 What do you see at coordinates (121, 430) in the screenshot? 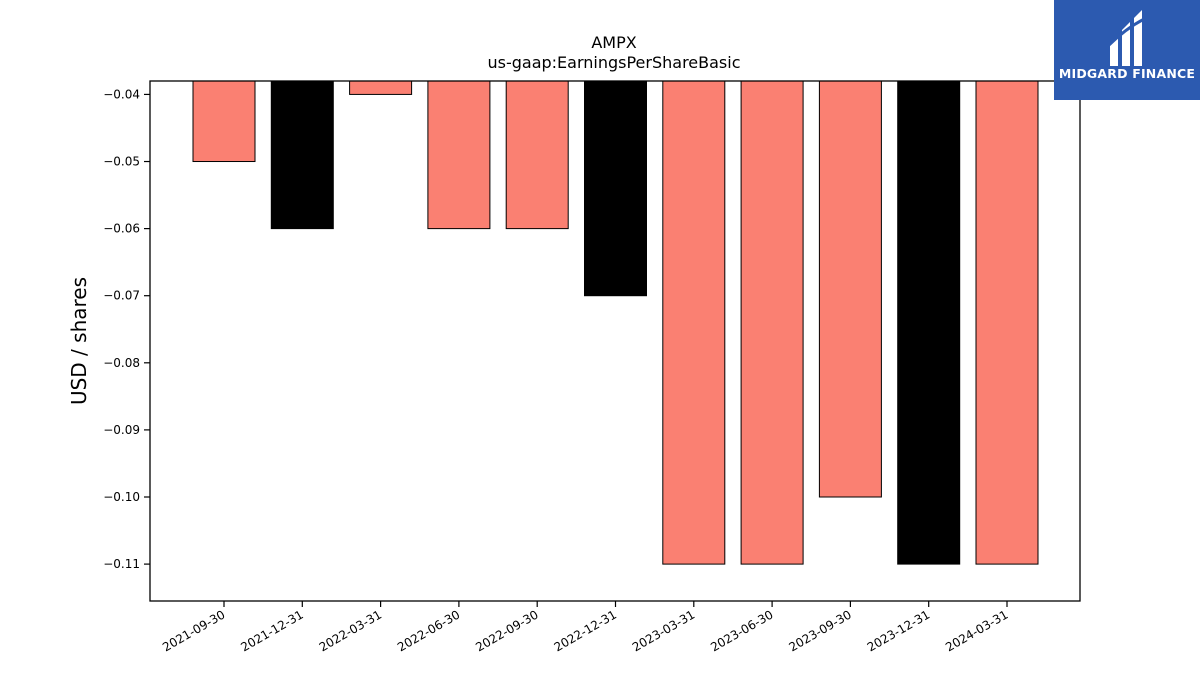
I see `y-tick-label: −0.09` at bounding box center [121, 430].